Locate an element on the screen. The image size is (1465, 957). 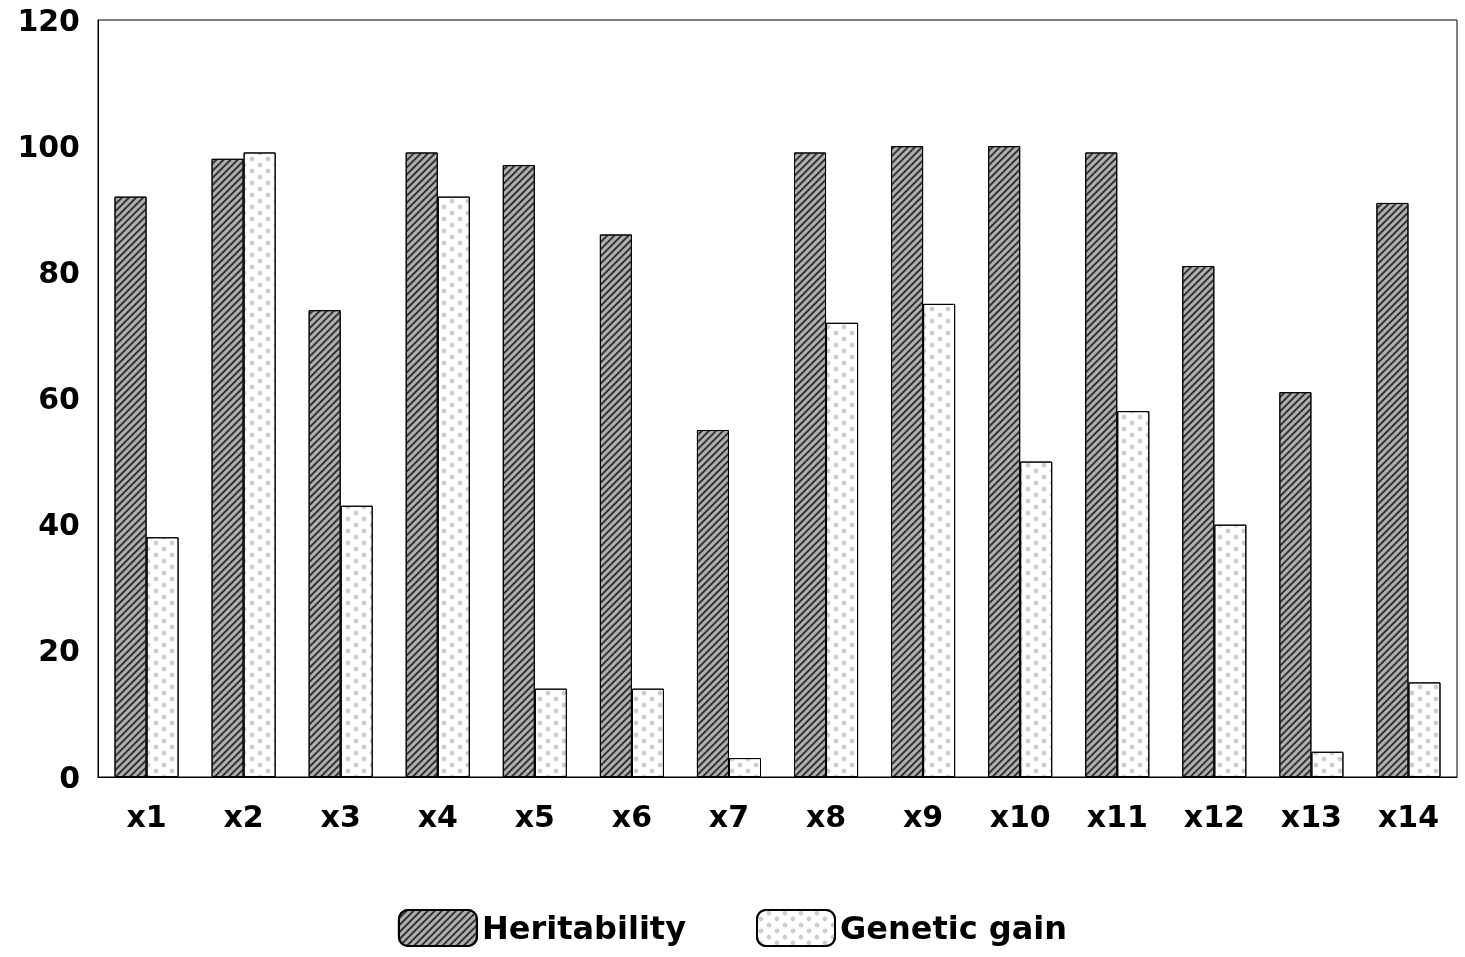
x-tick-label: x5 is located at coordinates (534, 816).